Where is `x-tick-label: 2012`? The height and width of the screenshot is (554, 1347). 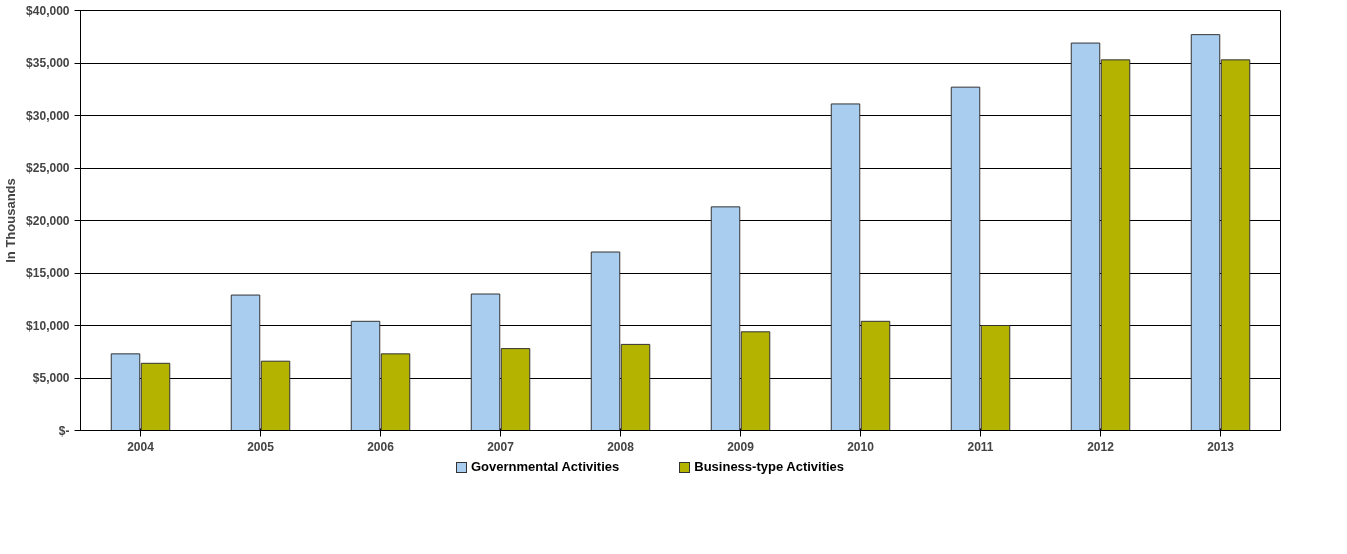 x-tick-label: 2012 is located at coordinates (1101, 446).